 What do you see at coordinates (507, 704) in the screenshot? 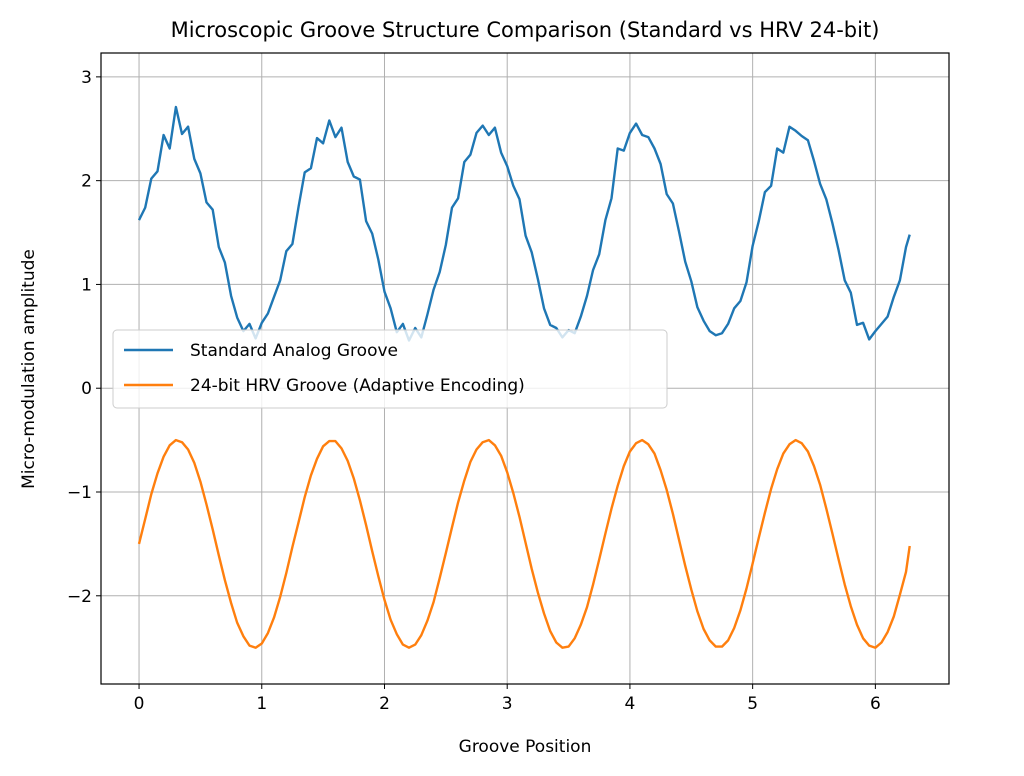
I see `x-tick-label: 3` at bounding box center [507, 704].